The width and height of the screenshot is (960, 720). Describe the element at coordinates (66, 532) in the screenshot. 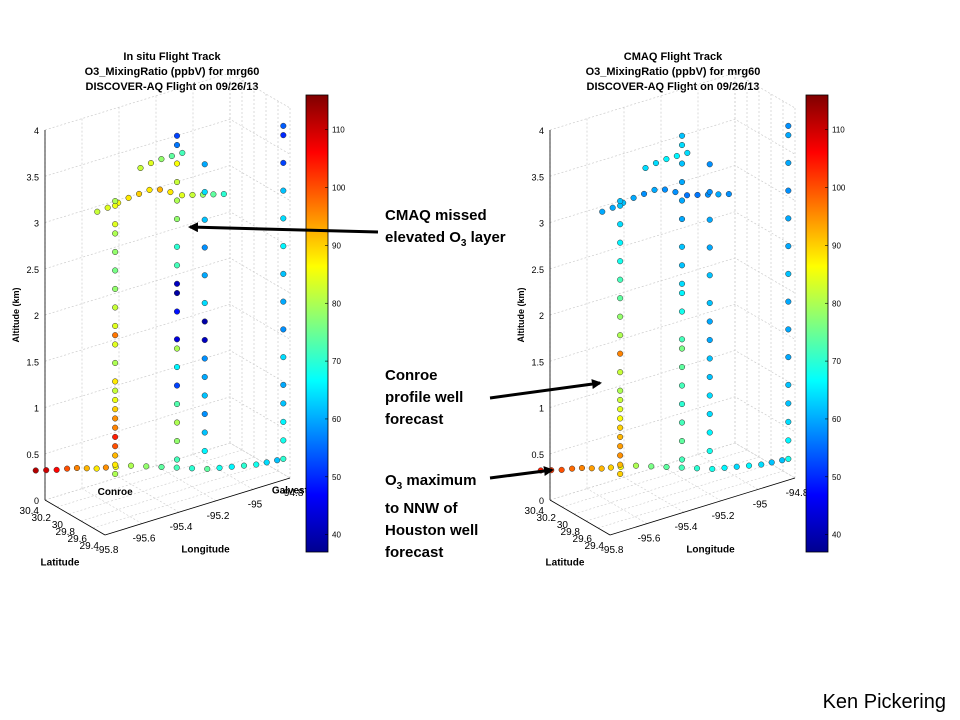

I see `lat-tick-label: 29.8` at that location.